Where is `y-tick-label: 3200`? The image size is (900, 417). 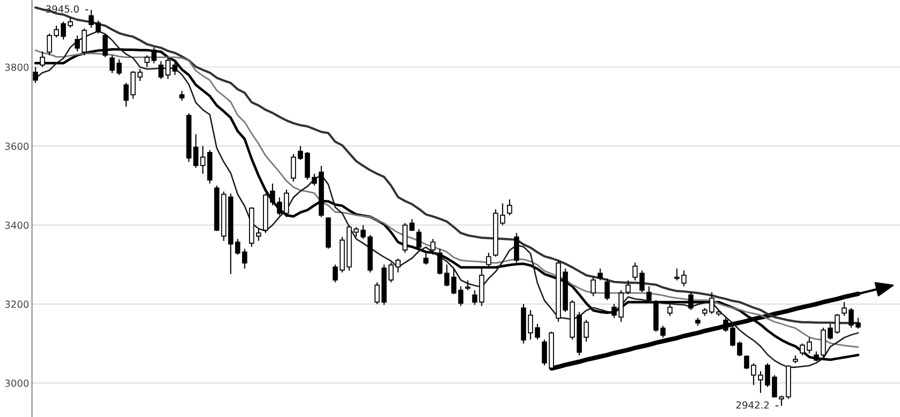 y-tick-label: 3200 is located at coordinates (17, 304).